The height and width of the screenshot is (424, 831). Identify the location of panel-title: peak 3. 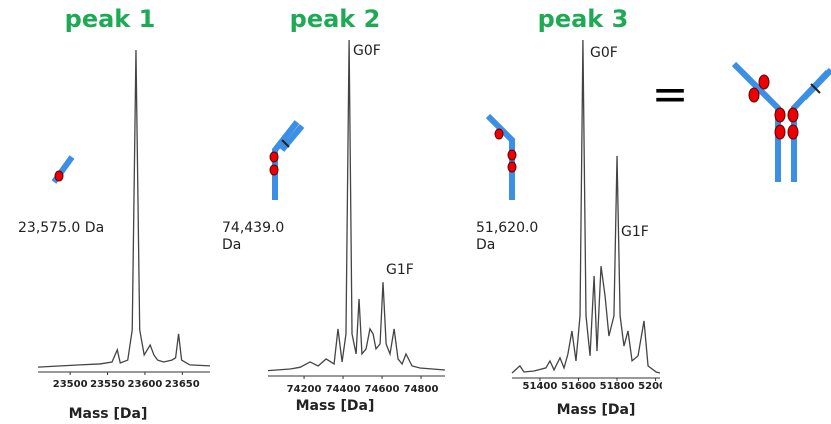
(583, 19).